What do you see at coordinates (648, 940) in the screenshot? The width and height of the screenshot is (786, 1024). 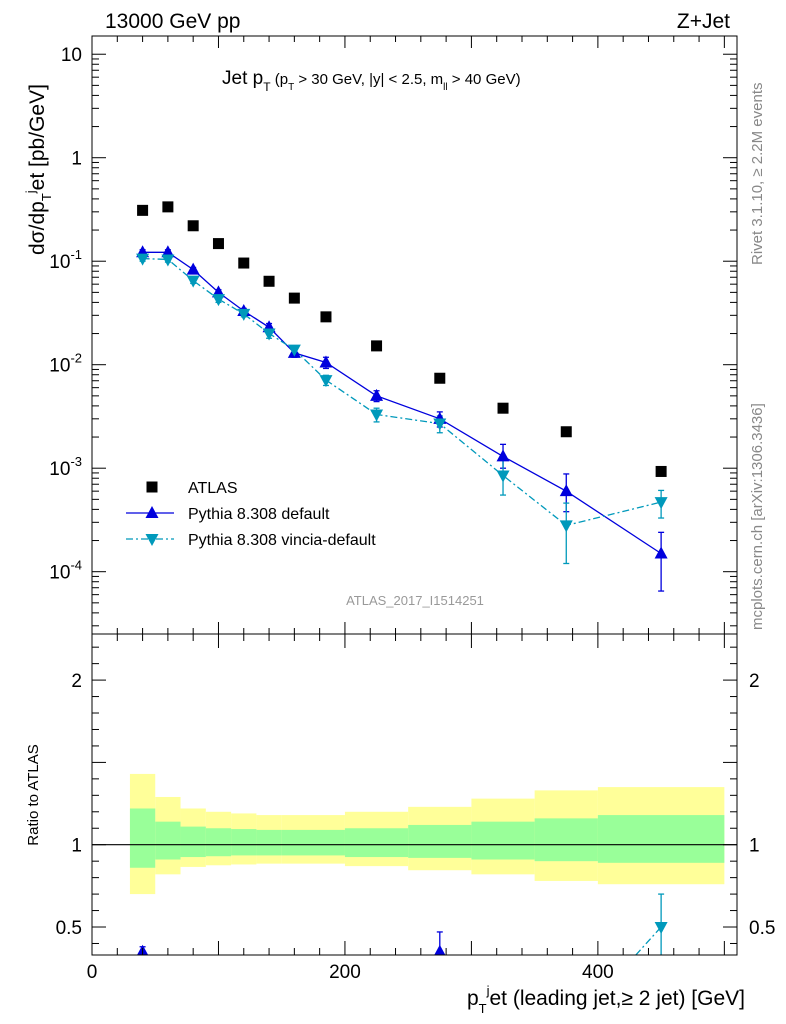 I see `ratio-line-vincia` at bounding box center [648, 940].